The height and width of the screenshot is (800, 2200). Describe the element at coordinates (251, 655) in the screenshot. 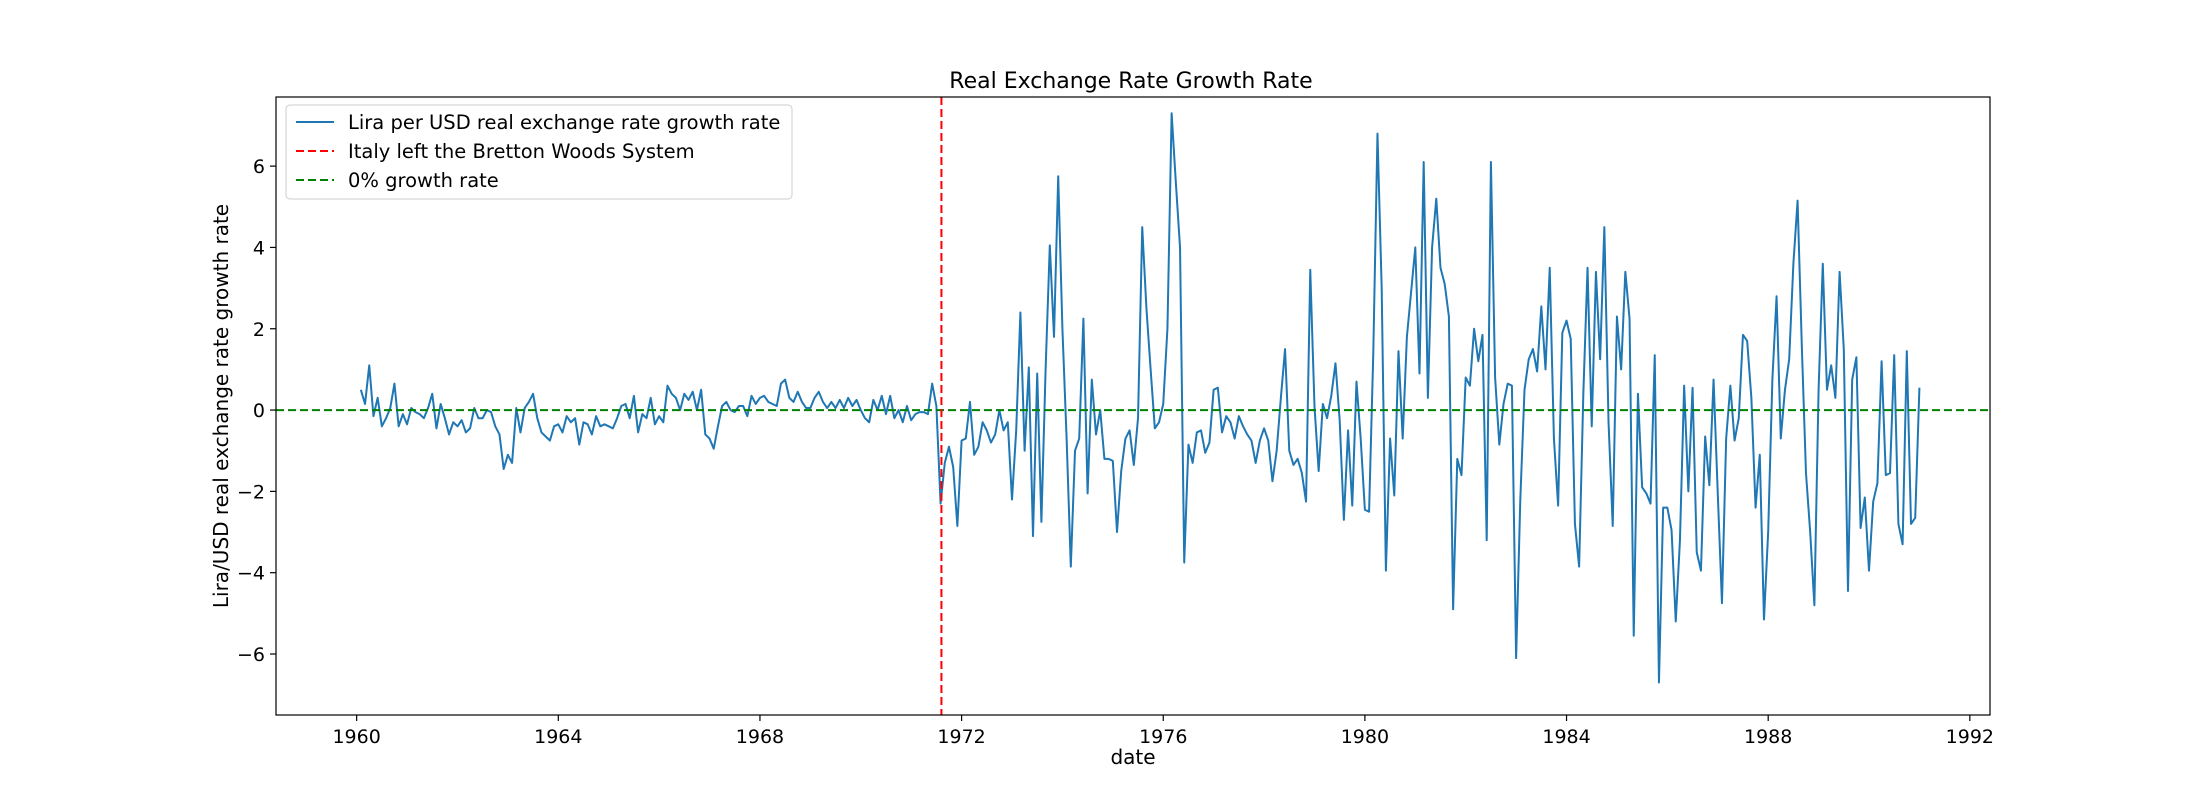

I see `y-tick-label: −6` at that location.